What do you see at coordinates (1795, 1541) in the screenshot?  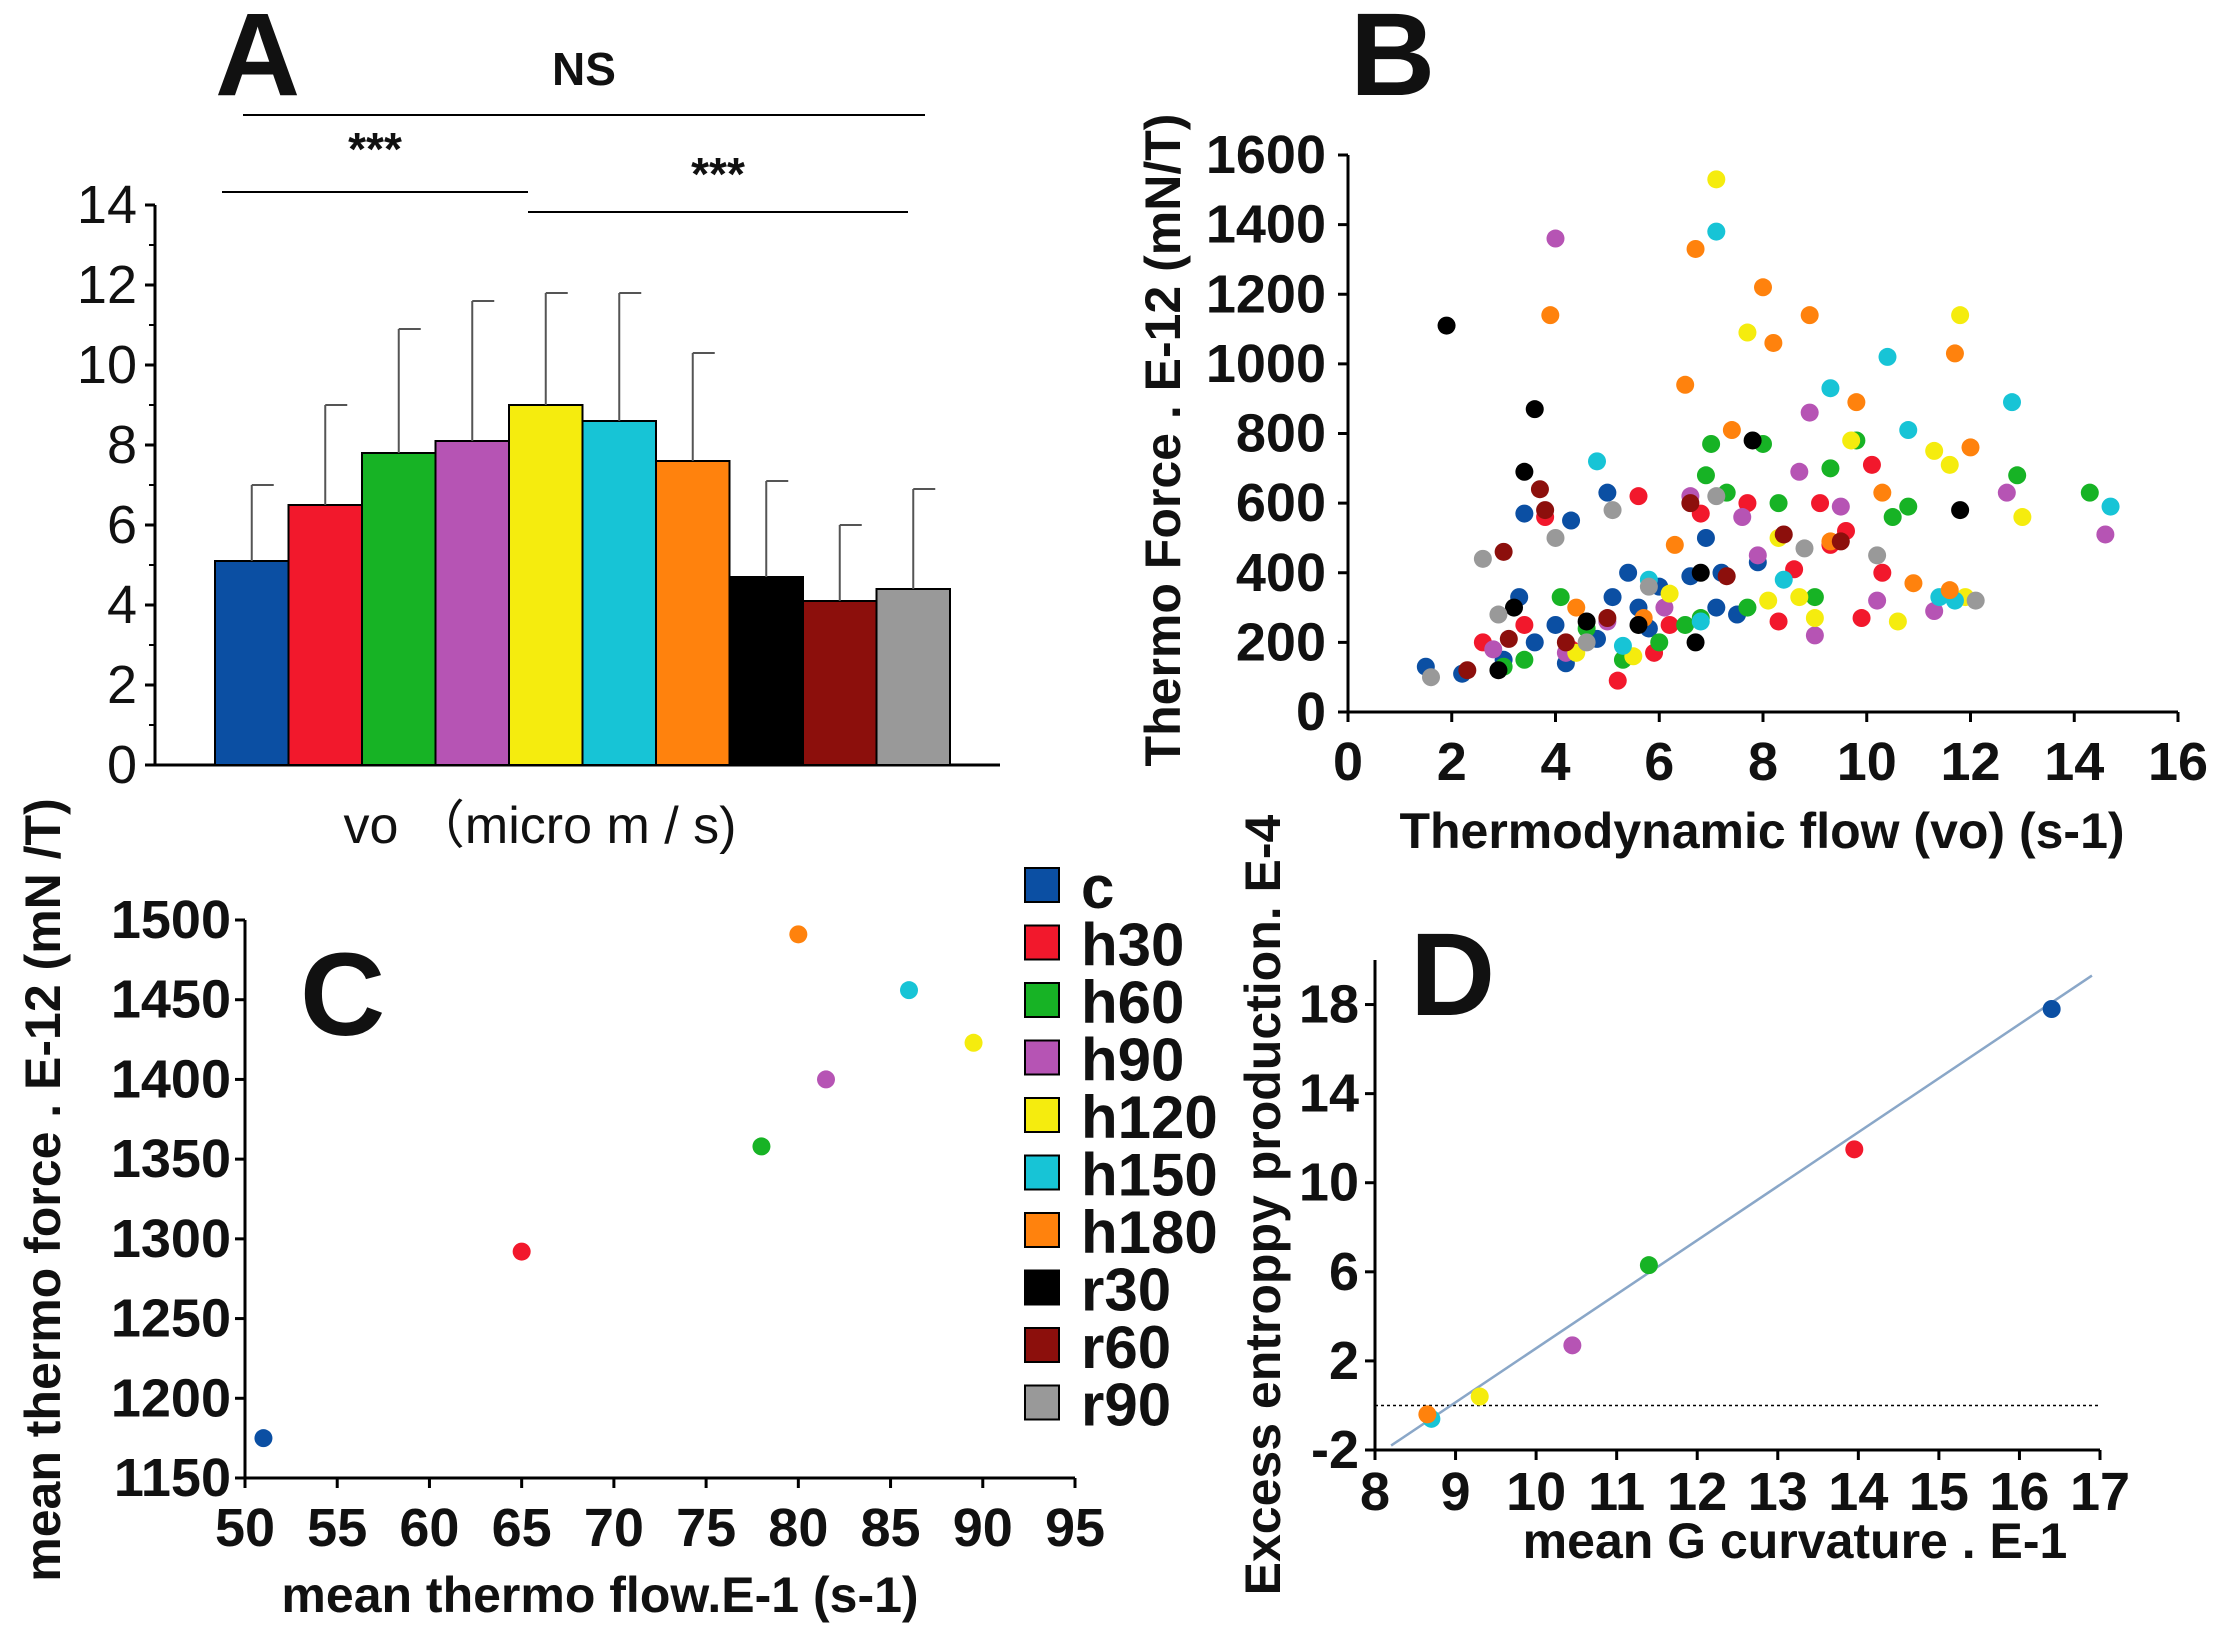 I see `panel-d-x-axis-title: mean G curvature . E-1` at bounding box center [1795, 1541].